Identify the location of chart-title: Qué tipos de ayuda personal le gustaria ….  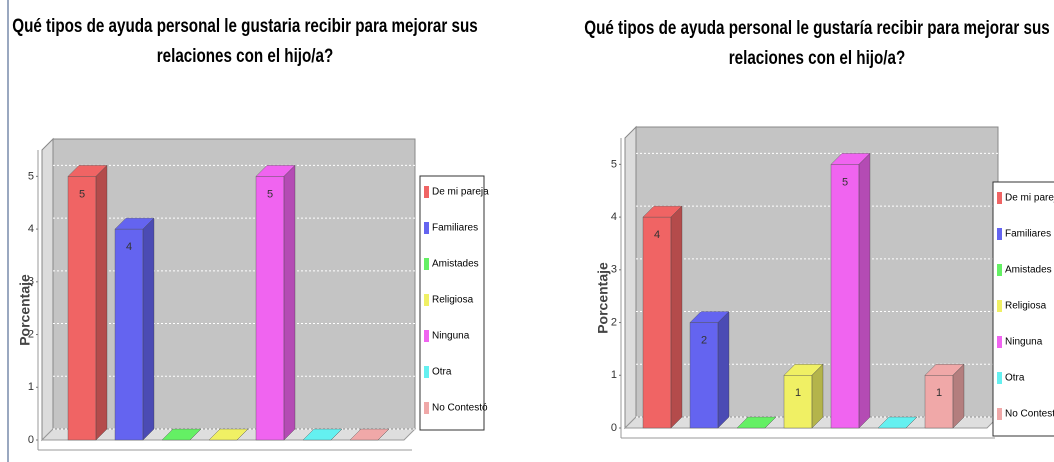
(245, 41).